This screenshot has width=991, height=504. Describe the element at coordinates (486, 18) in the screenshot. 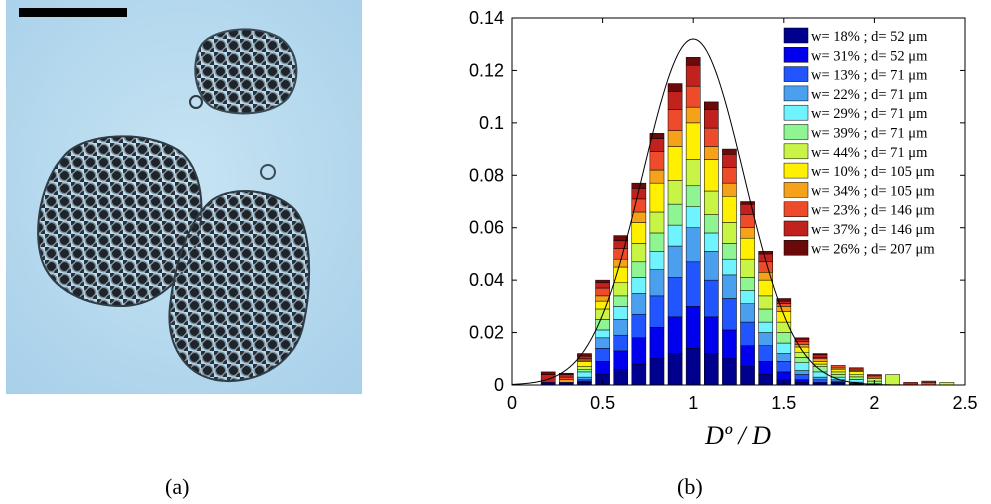

I see `y-tick-label: 0.14` at that location.